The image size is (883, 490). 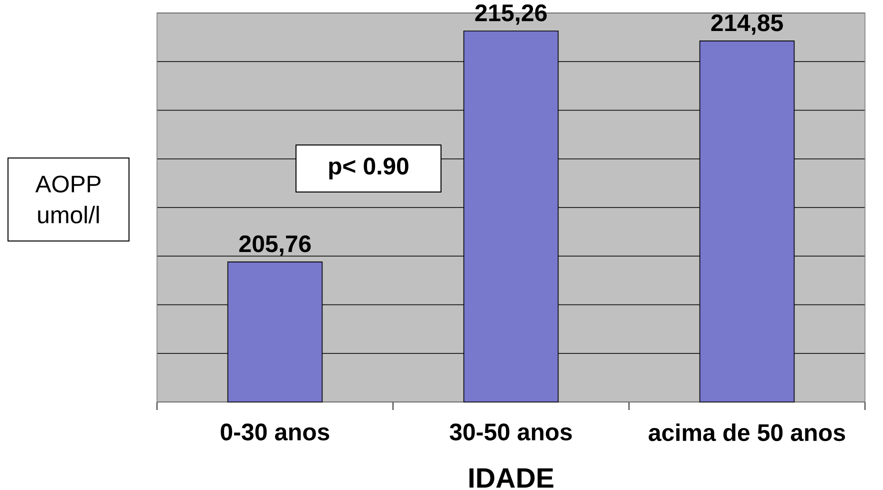 What do you see at coordinates (275, 245) in the screenshot?
I see `data-label: 205,76` at bounding box center [275, 245].